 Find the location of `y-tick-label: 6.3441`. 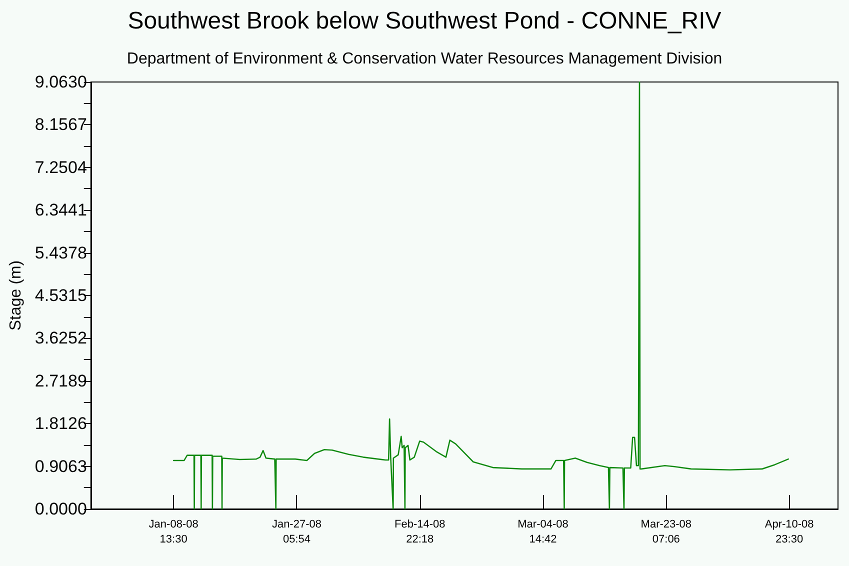

y-tick-label: 6.3441 is located at coordinates (60, 210).